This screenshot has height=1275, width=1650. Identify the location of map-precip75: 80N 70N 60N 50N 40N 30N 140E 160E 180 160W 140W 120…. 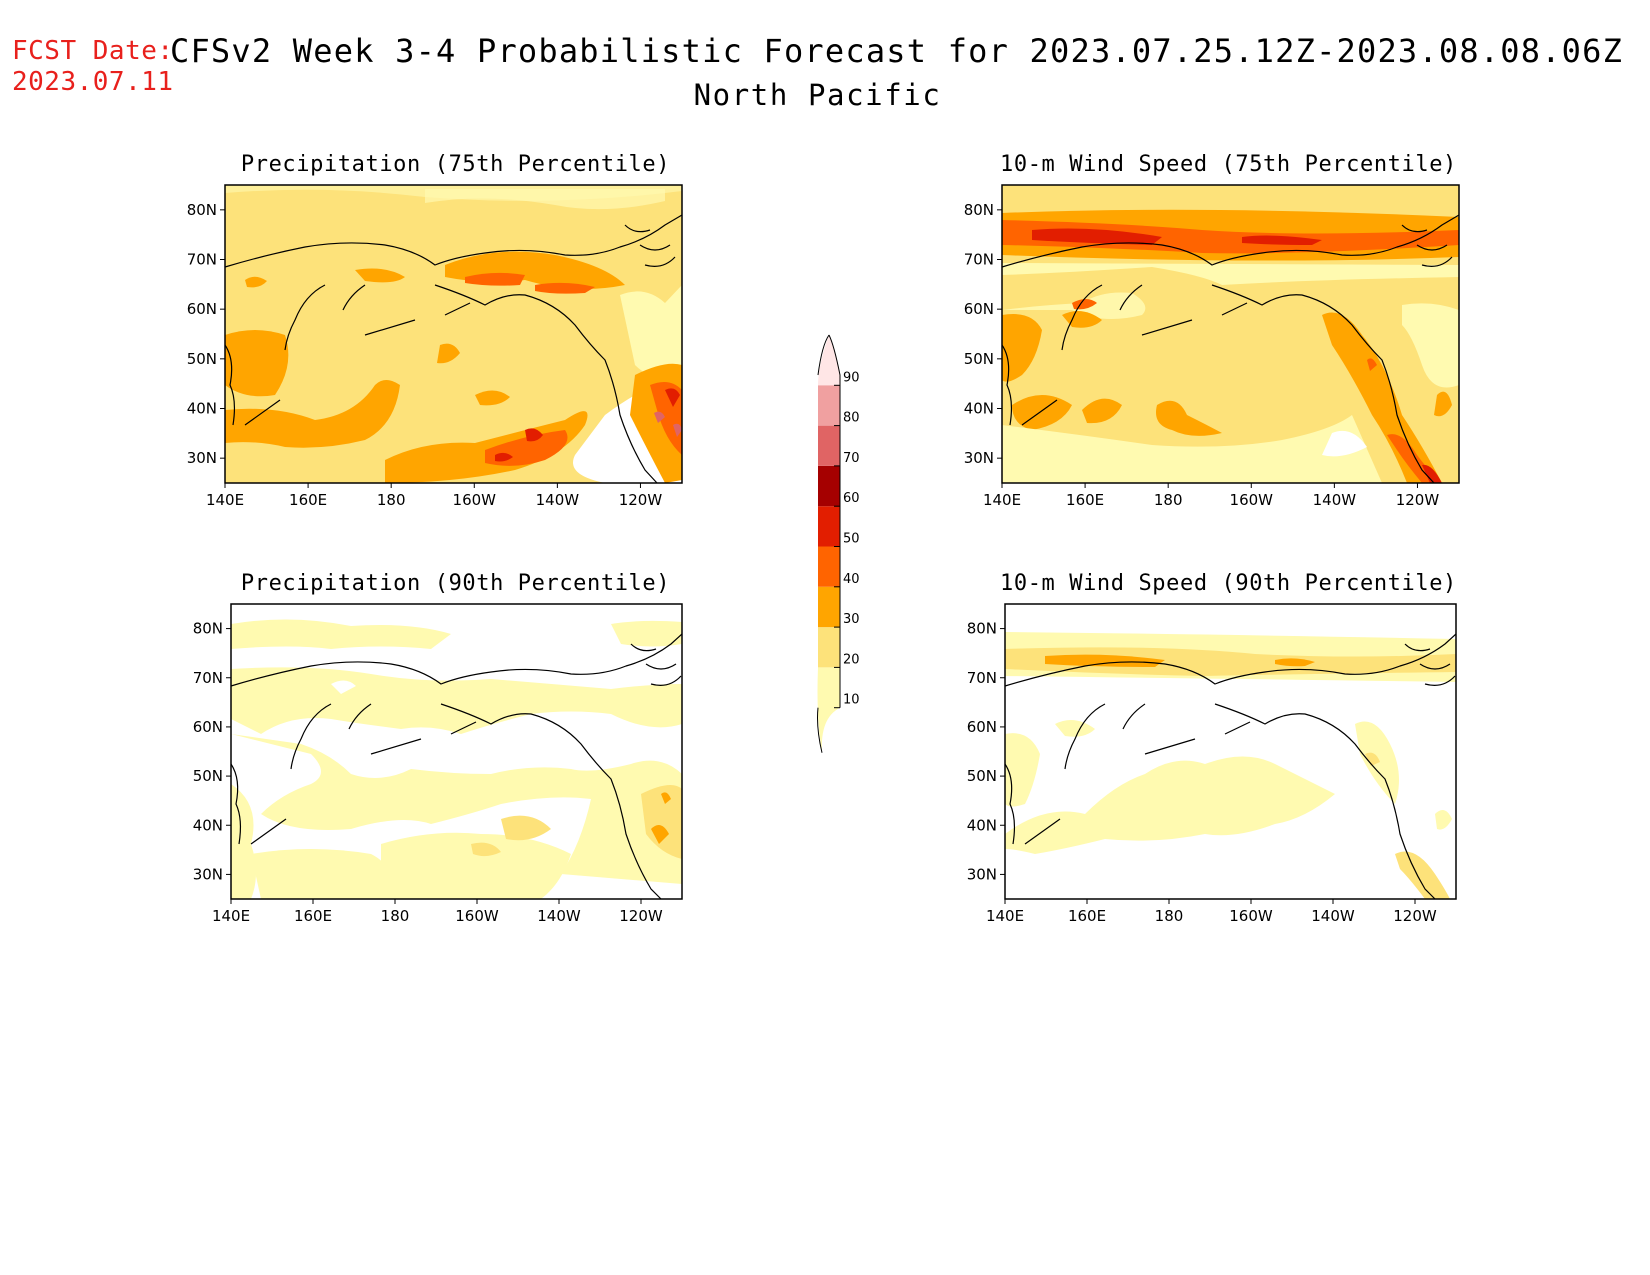
(435, 346).